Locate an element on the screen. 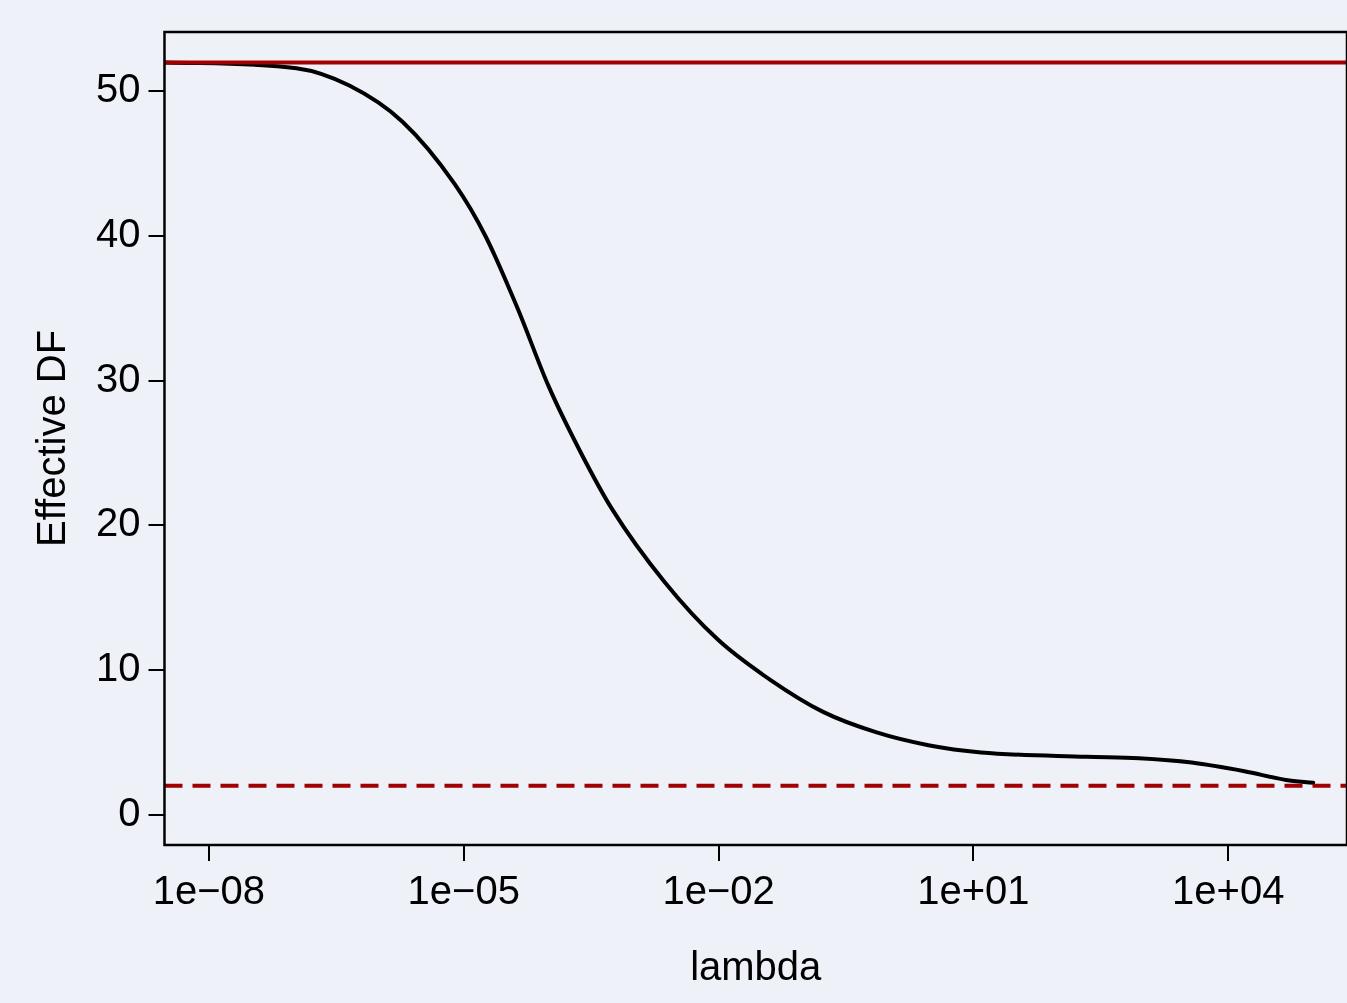  y-axis-title: Effective DF is located at coordinates (51, 438).